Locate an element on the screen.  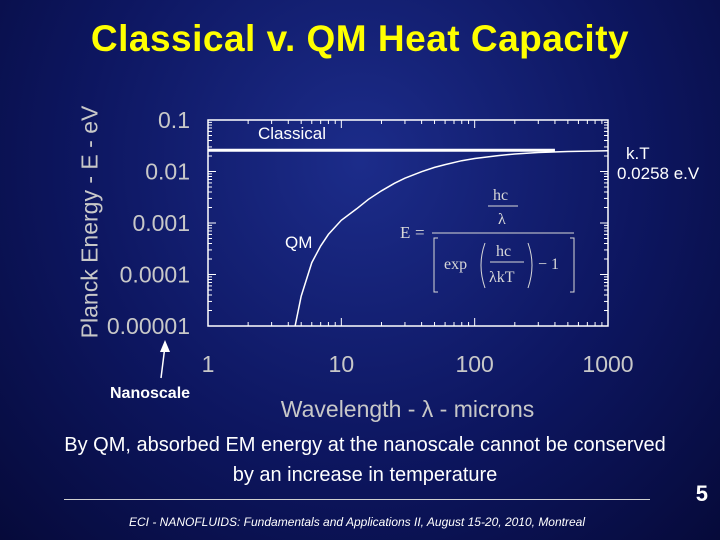
x-tick-label: 1000 is located at coordinates (607, 364).